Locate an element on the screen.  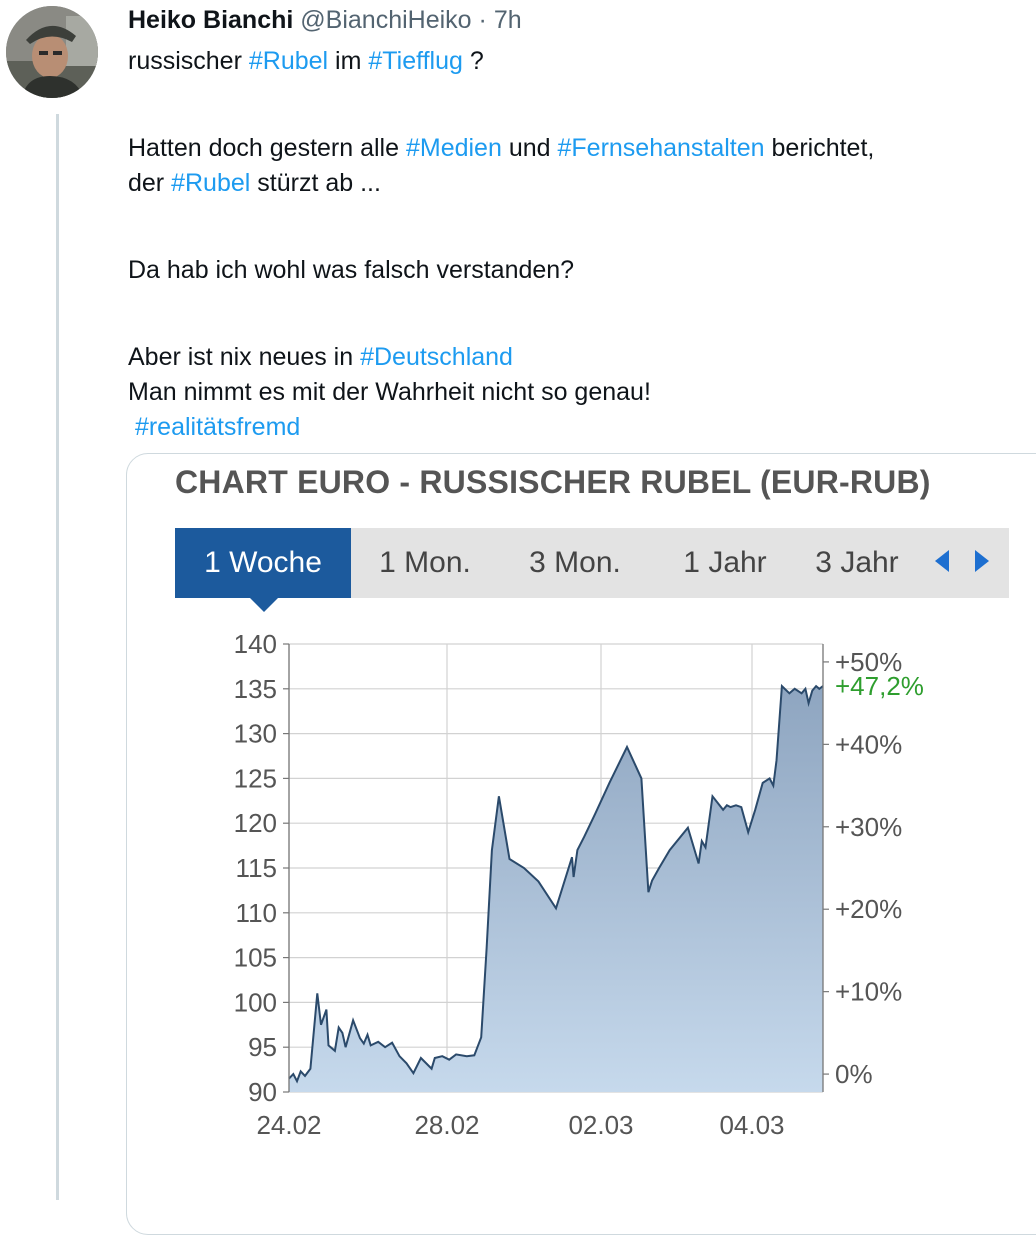
y2-tick-label: +20% is located at coordinates (868, 909).